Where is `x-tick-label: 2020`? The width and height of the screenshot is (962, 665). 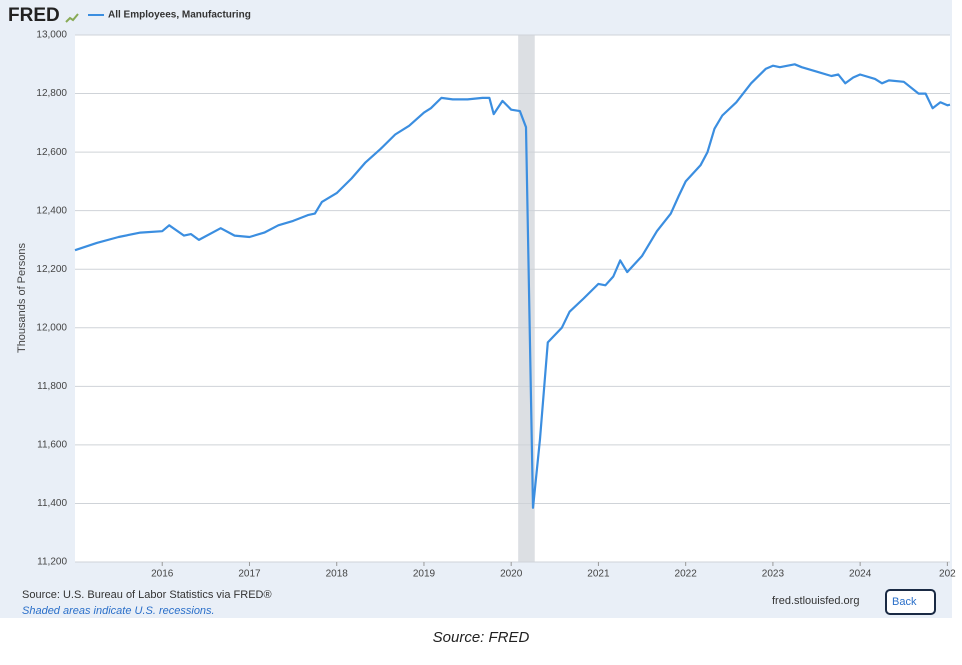
x-tick-label: 2020 is located at coordinates (511, 574).